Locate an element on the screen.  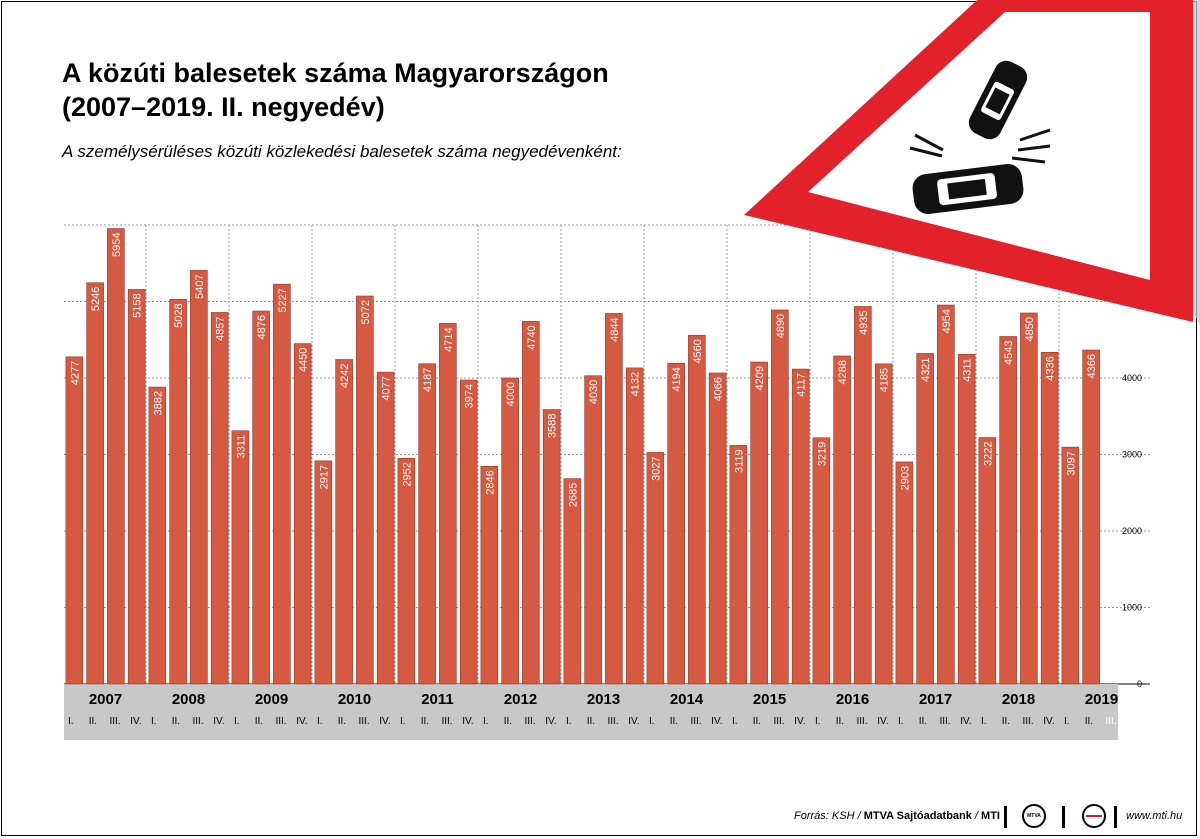
x-year-label: 2009 is located at coordinates (271, 699).